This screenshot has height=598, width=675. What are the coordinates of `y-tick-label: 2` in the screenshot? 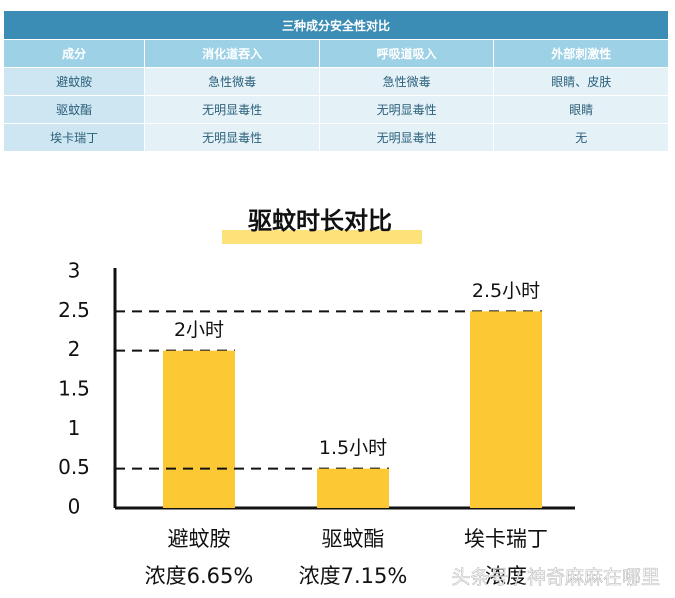 It's located at (74, 349).